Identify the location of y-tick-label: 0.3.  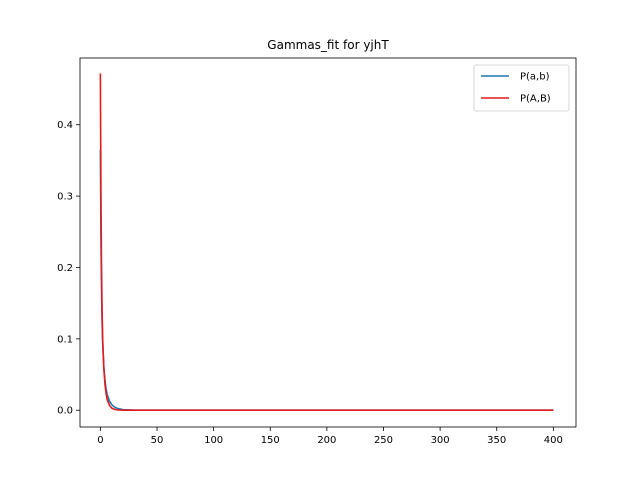
(65, 197).